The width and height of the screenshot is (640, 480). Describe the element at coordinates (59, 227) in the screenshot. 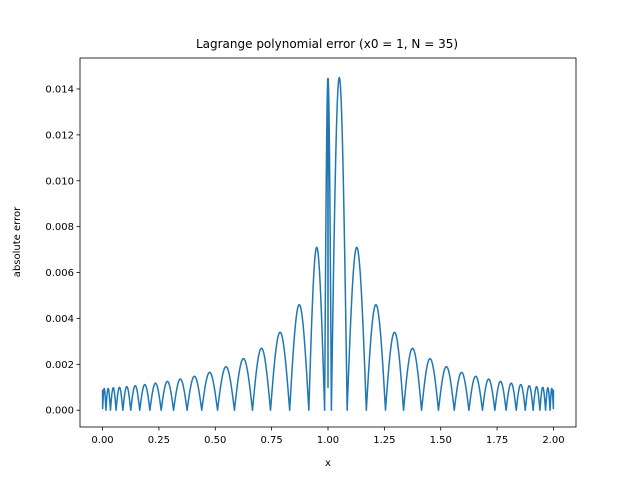

I see `y-tick-label: 0.008` at that location.